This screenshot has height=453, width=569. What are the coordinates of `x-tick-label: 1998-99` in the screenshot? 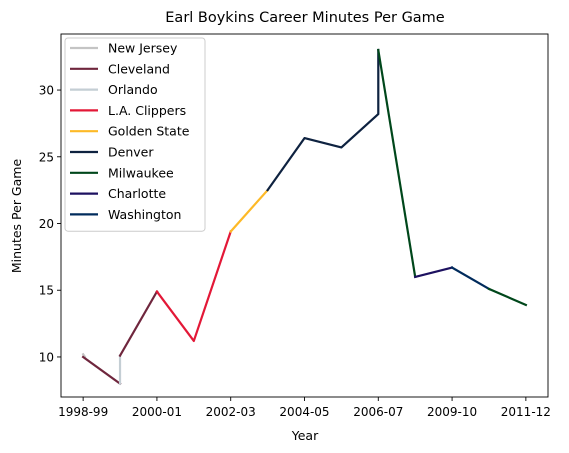 It's located at (83, 412).